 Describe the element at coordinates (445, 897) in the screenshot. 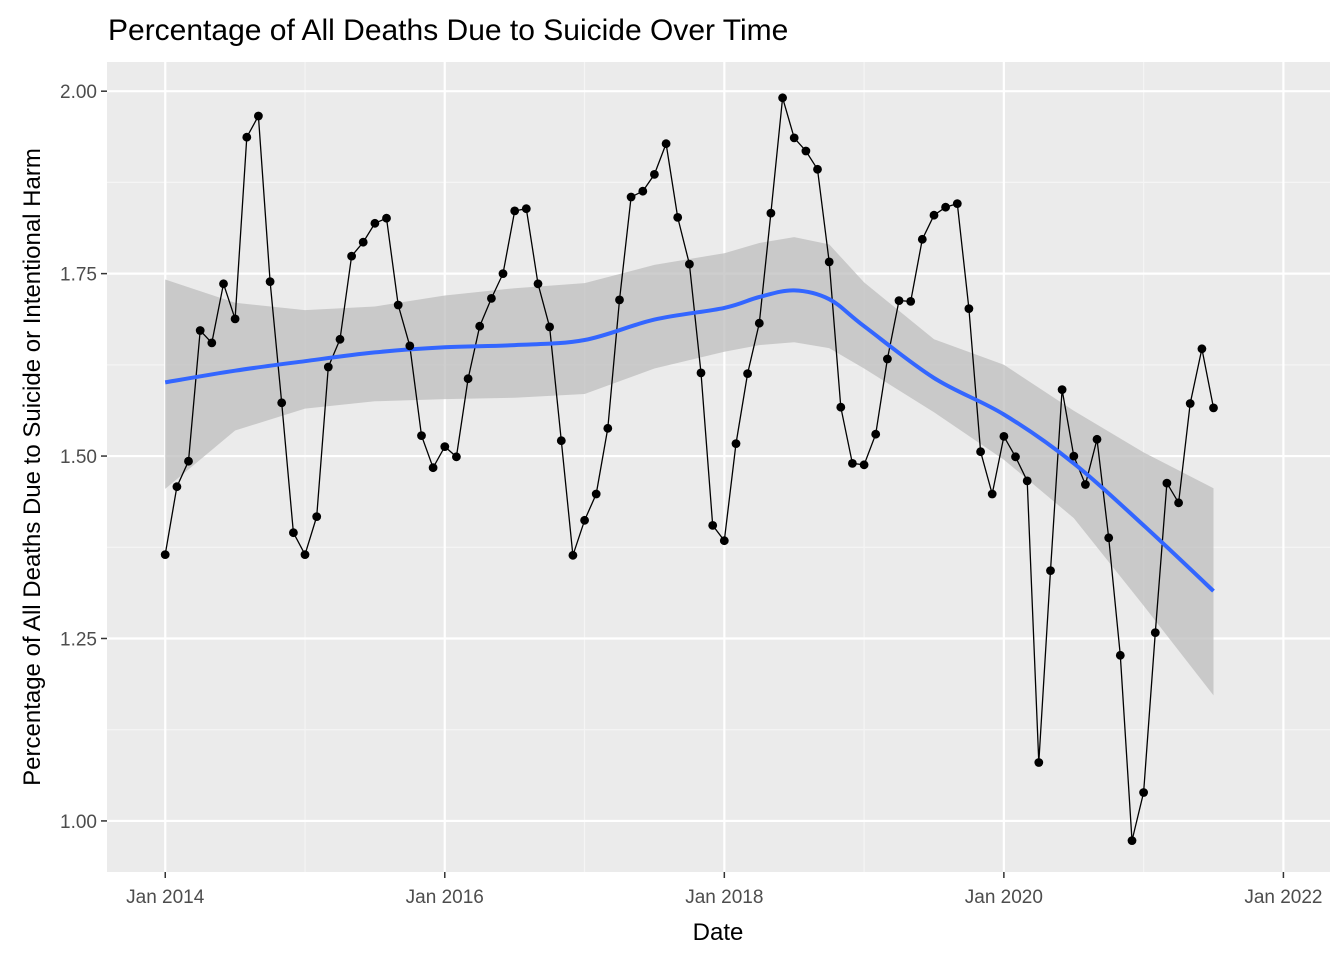

I see `x-tick-label: Jan 2016` at that location.